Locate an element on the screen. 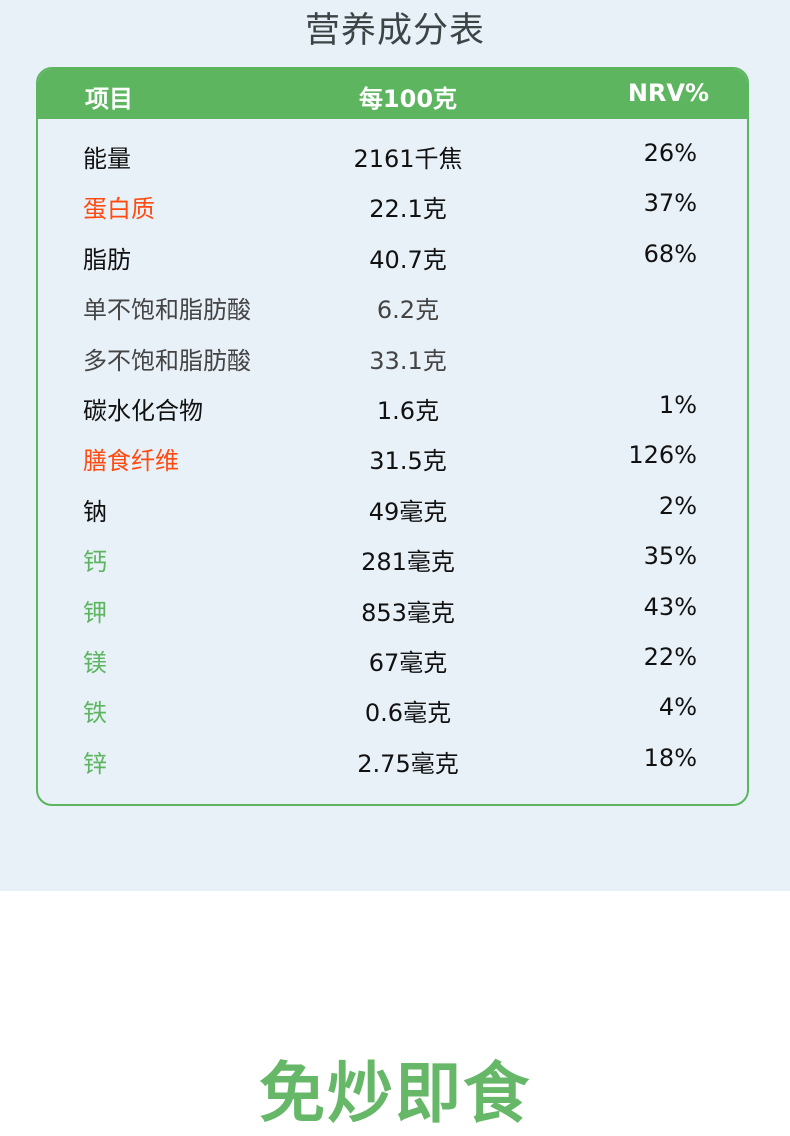 The height and width of the screenshot is (1136, 790). table-row: 蛋白质 22.1克 37% is located at coordinates (392, 203).